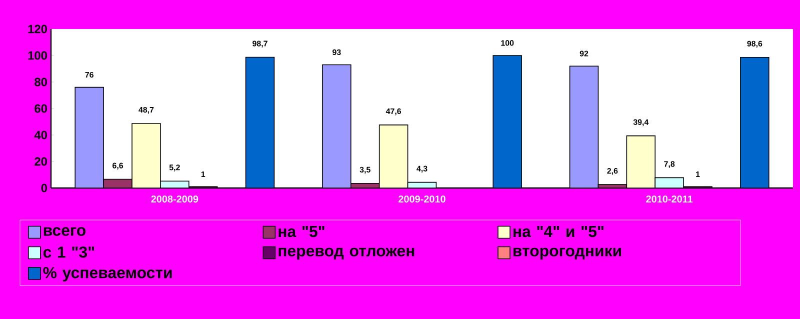 The height and width of the screenshot is (319, 800). Describe the element at coordinates (669, 199) in the screenshot. I see `x-tick-label: 2010-2011` at that location.